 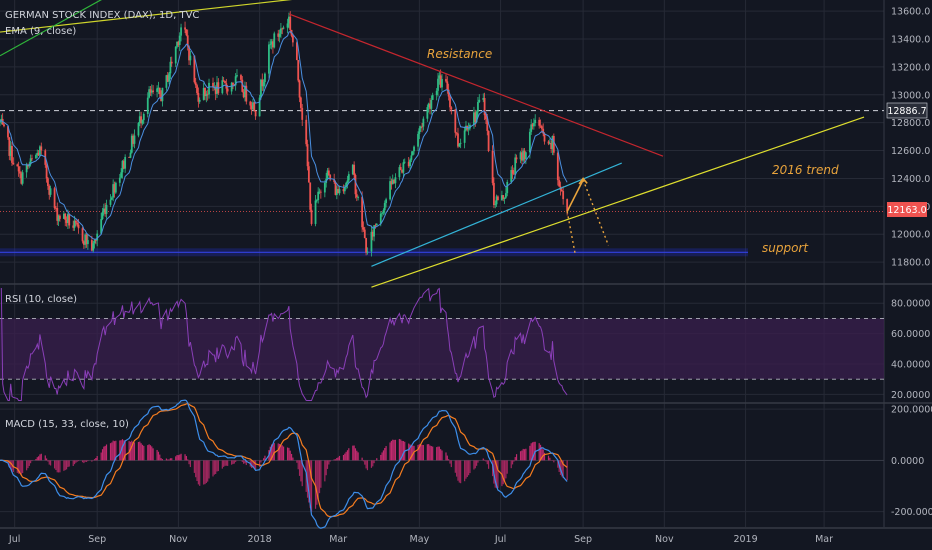 I want to click on ema-legend: EMA (9, close), so click(x=40, y=31).